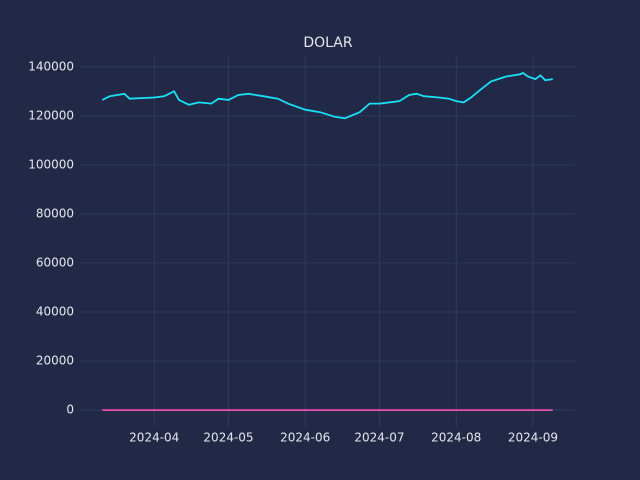 This screenshot has height=480, width=640. Describe the element at coordinates (55, 262) in the screenshot. I see `y-tick-label: 60000` at that location.